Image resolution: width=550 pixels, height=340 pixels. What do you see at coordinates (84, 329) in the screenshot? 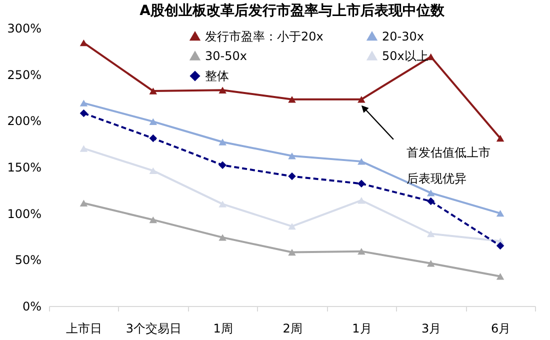
I see `x-tick-label: 上市日` at bounding box center [84, 329].